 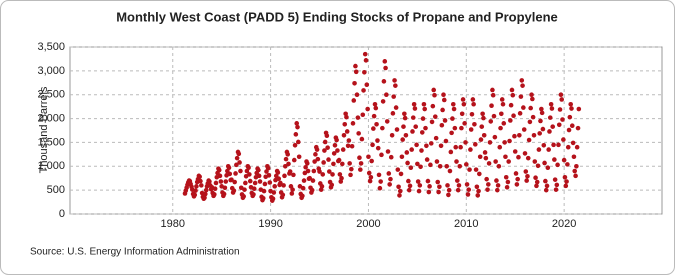 What do you see at coordinates (44, 129) in the screenshot?
I see `y-axis-label: Thousand Barrels` at bounding box center [44, 129].